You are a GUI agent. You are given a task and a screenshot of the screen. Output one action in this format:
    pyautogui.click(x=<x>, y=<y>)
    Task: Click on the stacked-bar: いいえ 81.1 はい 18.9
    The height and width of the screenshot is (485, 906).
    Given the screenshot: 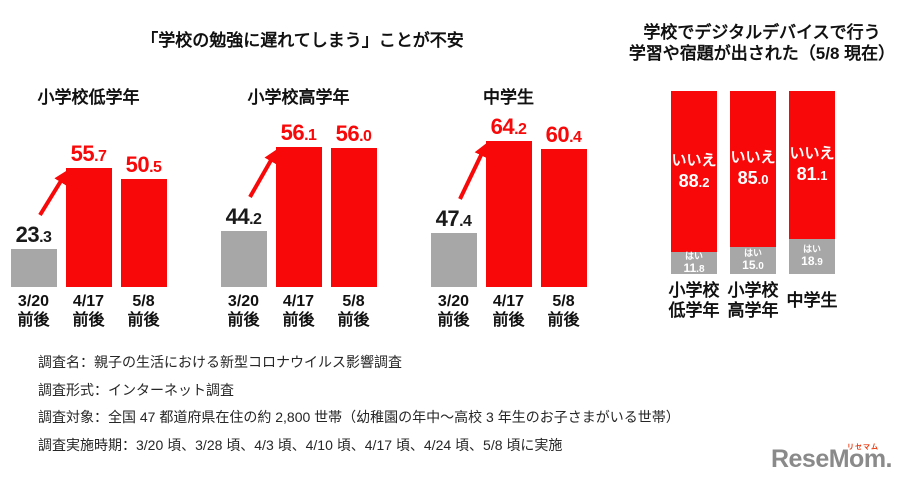 What is the action you would take?
    pyautogui.click(x=812, y=182)
    